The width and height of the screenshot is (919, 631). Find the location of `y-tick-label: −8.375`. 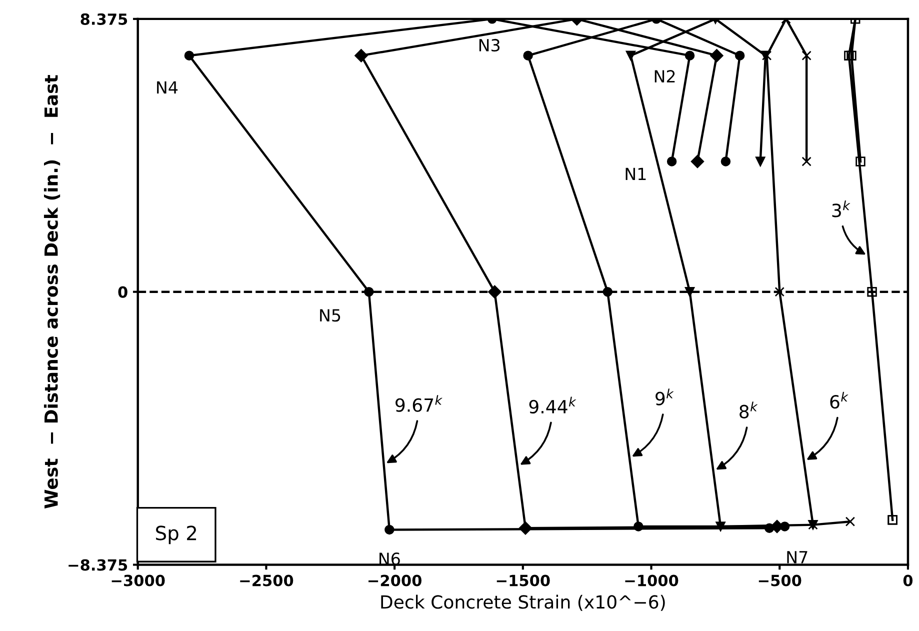

y-tick-label: −8.375 is located at coordinates (98, 565).